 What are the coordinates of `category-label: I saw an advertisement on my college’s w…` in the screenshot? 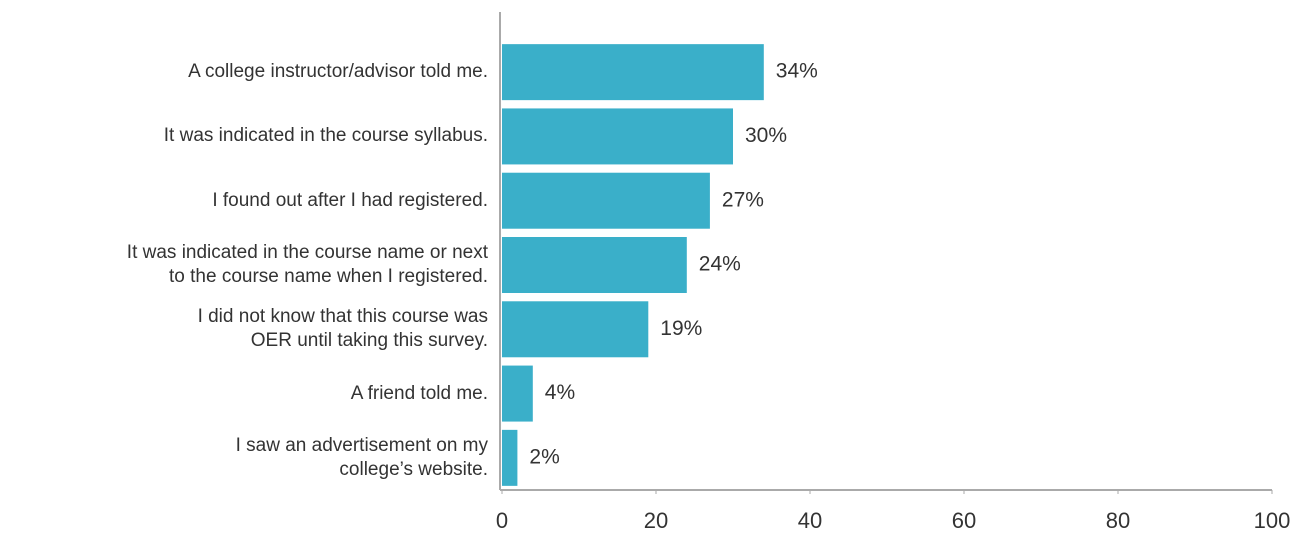 It's located at (361, 457).